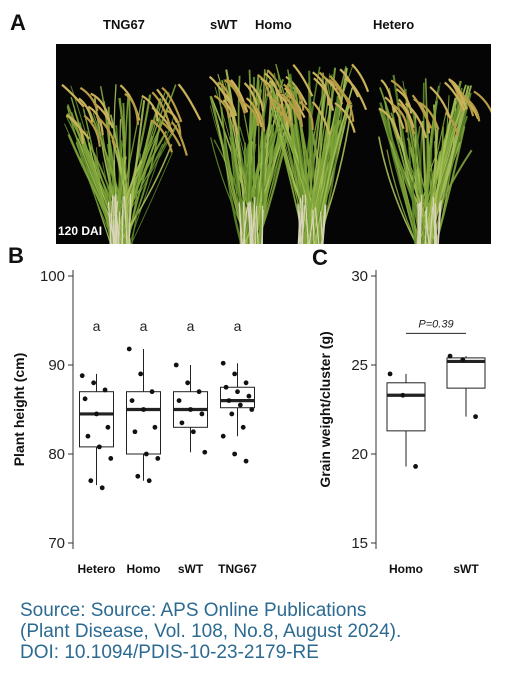 The height and width of the screenshot is (681, 513). What do you see at coordinates (359, 454) in the screenshot?
I see `y-tick-label: 20` at bounding box center [359, 454].